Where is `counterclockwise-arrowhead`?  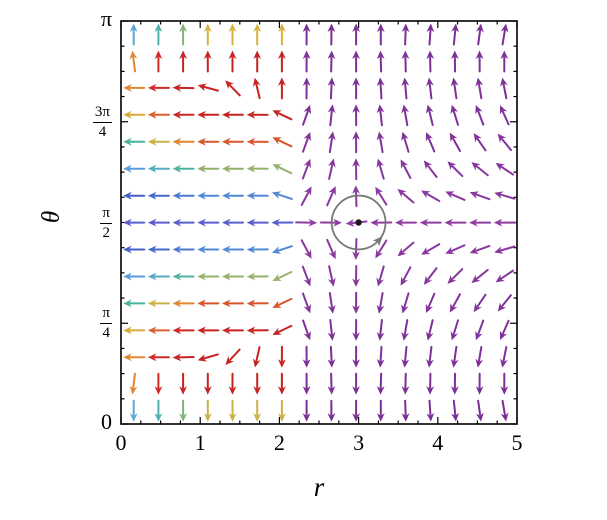 counterclockwise-arrowhead is located at coordinates (377, 241).